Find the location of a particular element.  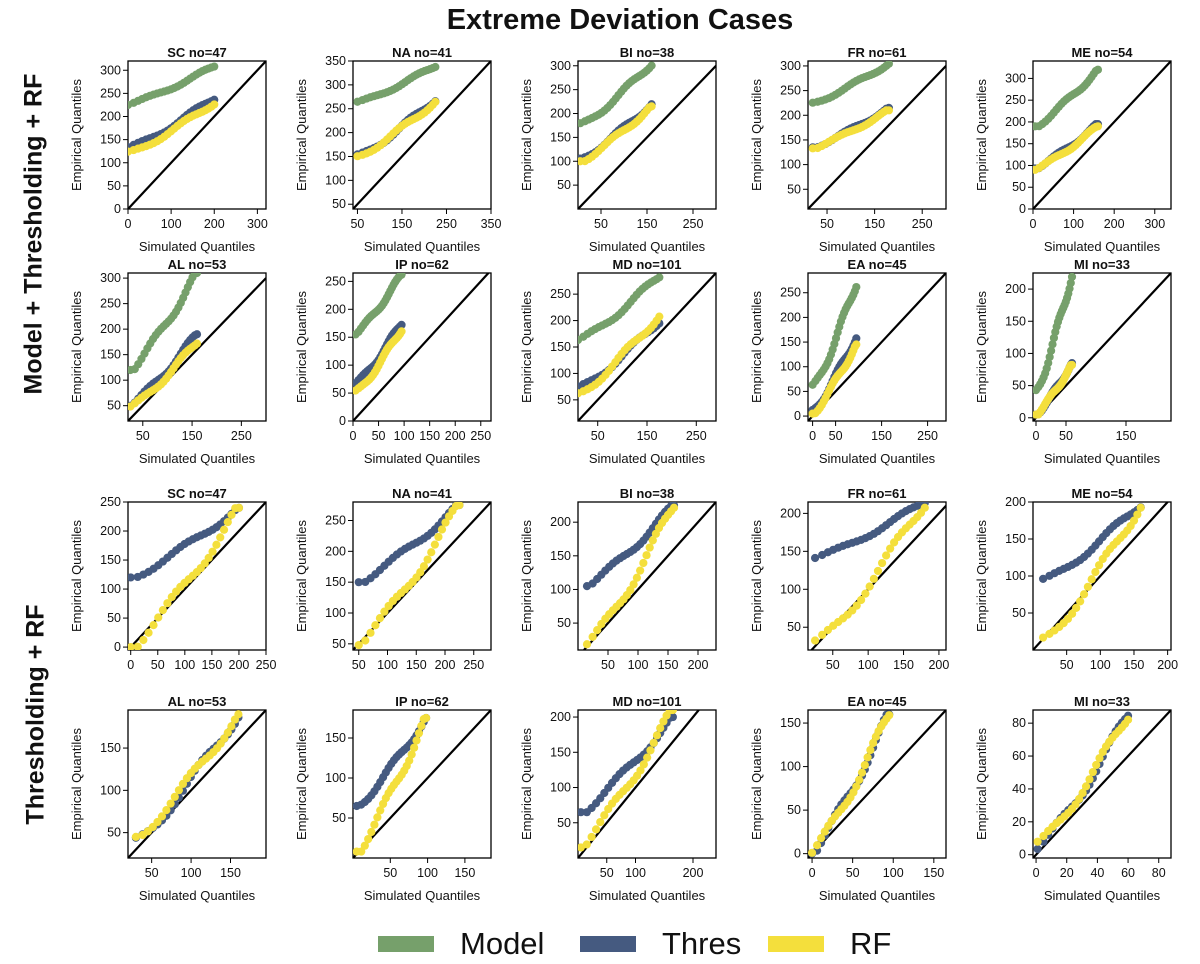

x-tick-label: 350 is located at coordinates (491, 224).